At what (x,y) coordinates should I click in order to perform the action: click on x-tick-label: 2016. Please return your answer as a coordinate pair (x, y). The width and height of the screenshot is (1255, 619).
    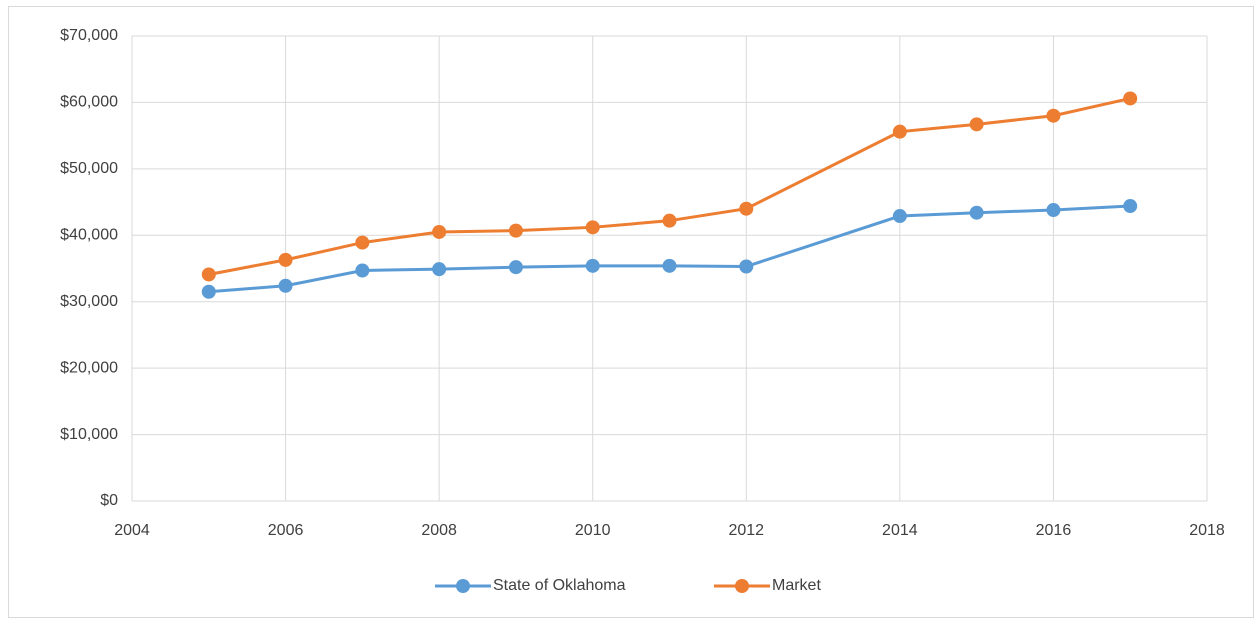
    Looking at the image, I should click on (1054, 530).